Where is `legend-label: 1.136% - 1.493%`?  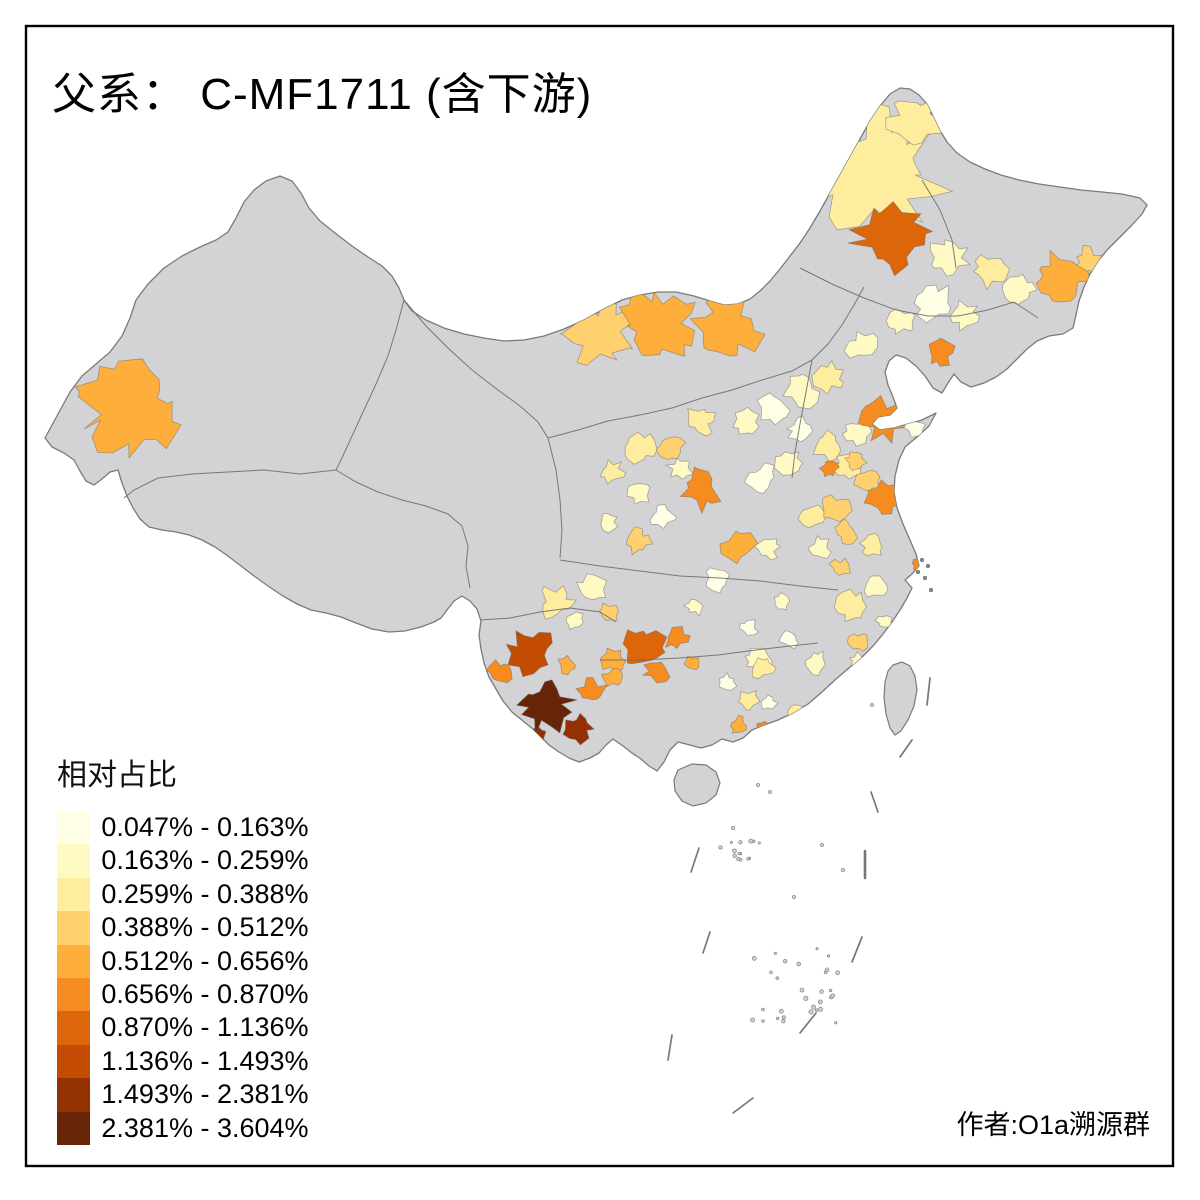 legend-label: 1.136% - 1.493% is located at coordinates (205, 1060).